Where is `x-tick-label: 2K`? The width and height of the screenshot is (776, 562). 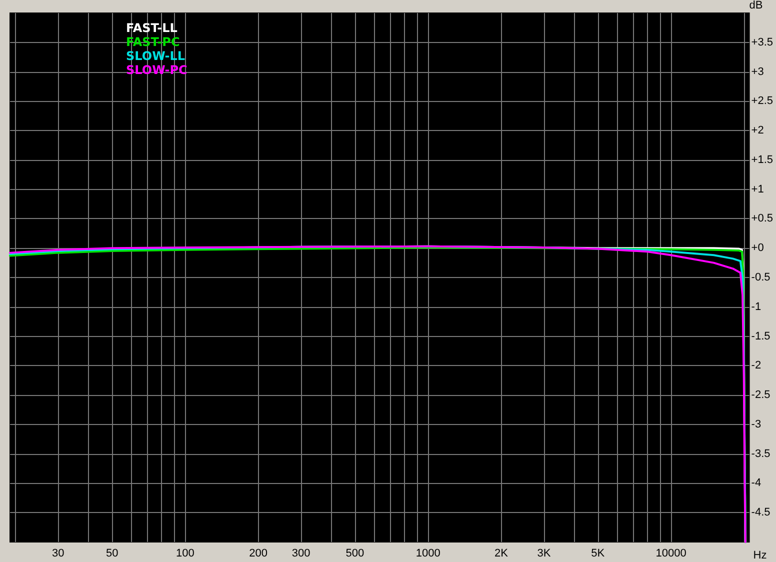
x-tick-label: 2K is located at coordinates (501, 554).